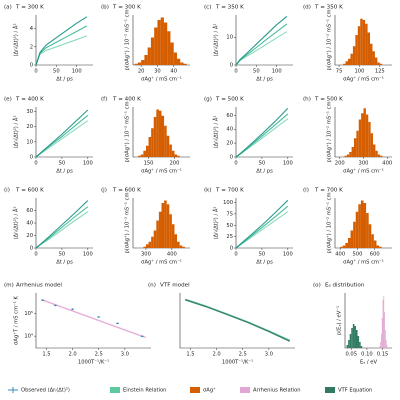 The image size is (400, 400). What do you see at coordinates (231, 66) in the screenshot?
I see `y-tick-label: 0` at bounding box center [231, 66].